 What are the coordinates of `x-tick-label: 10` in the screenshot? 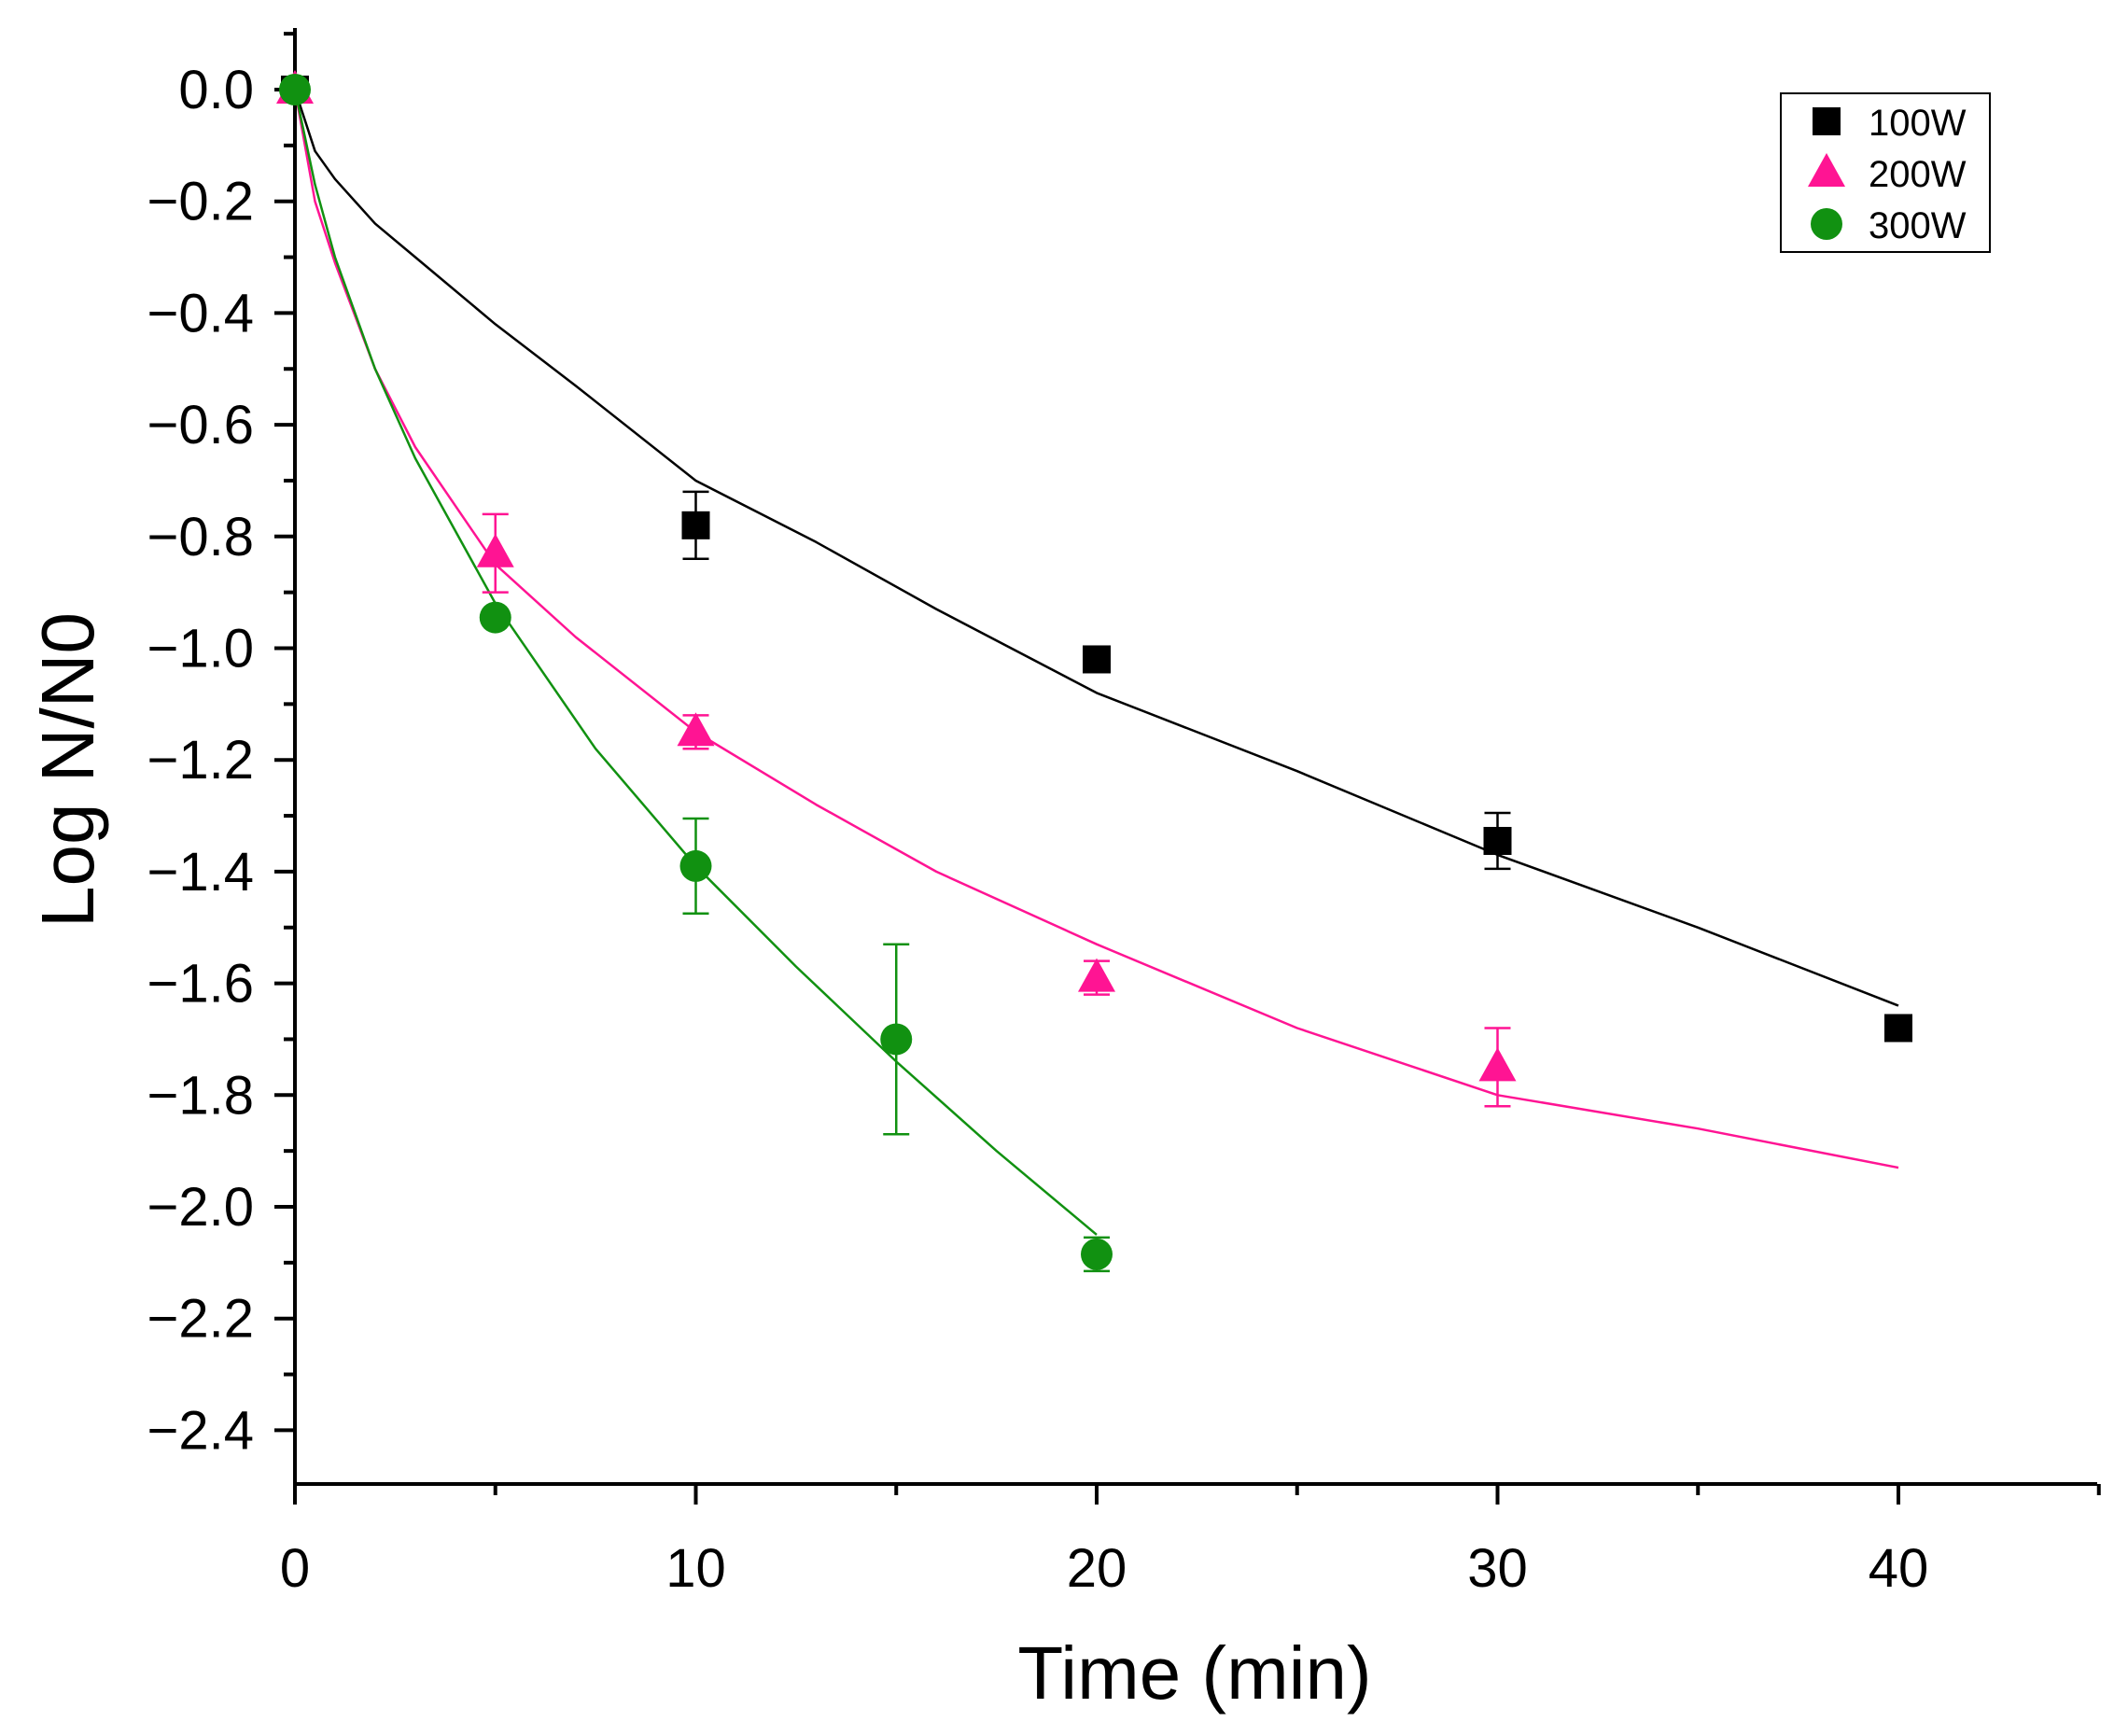 It's located at (695, 1568).